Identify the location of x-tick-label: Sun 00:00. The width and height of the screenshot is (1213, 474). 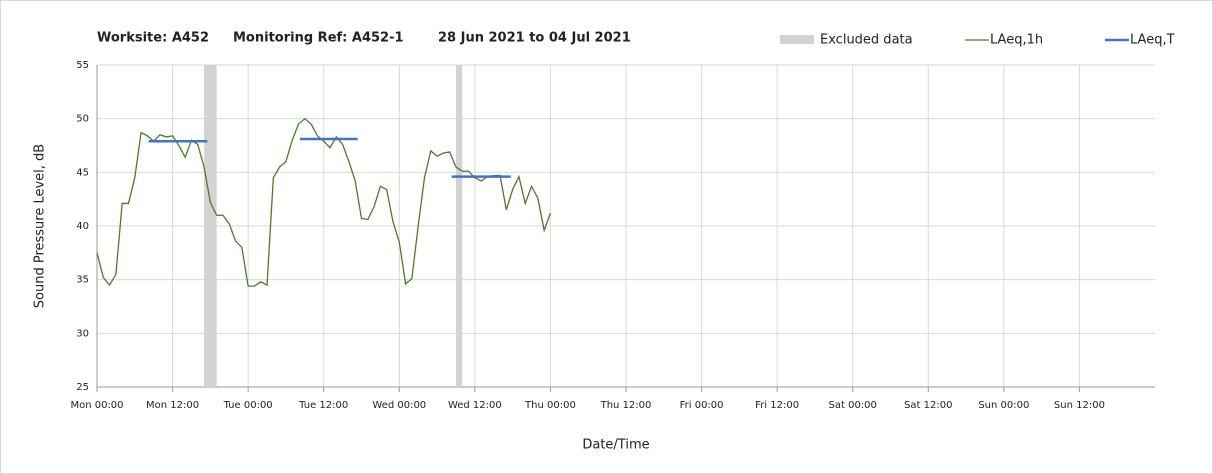
(1003, 405).